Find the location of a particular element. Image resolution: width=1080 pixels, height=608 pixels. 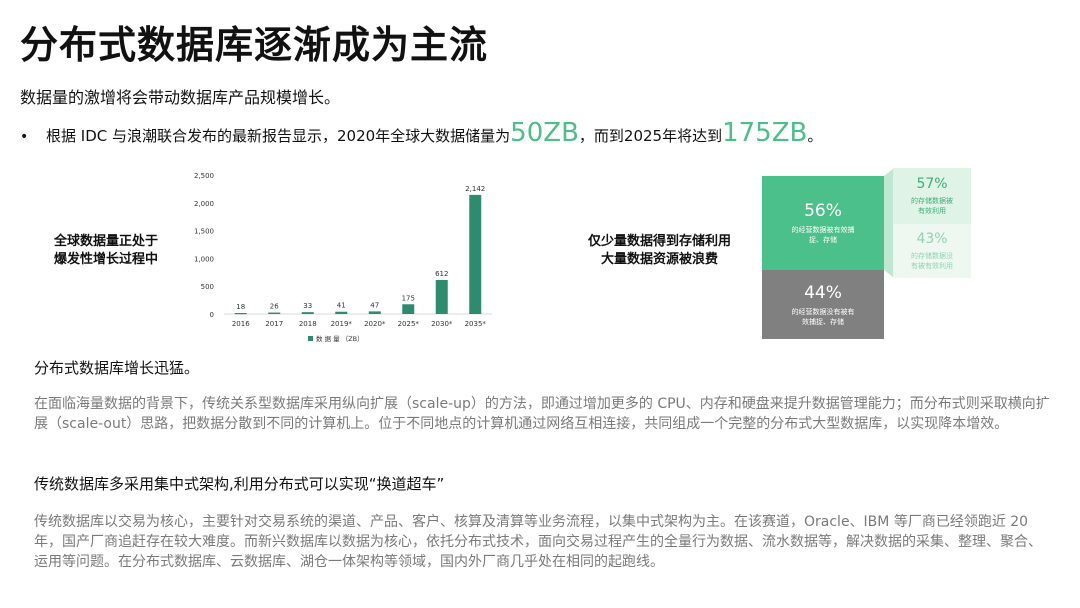

used-desc-line1: 的存储数据被 is located at coordinates (932, 201).